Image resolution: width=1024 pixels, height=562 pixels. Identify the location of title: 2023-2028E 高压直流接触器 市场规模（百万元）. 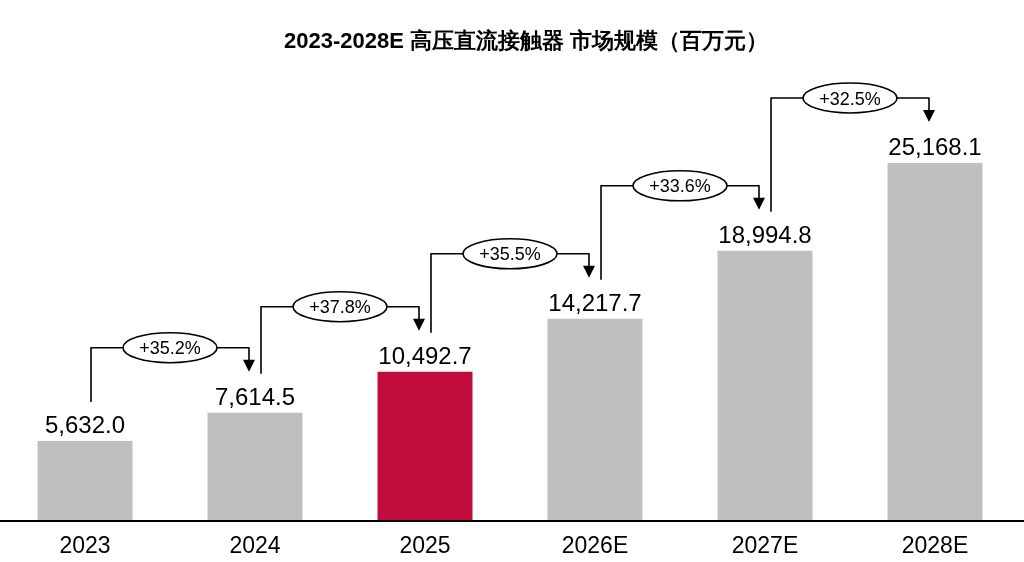
(526, 40).